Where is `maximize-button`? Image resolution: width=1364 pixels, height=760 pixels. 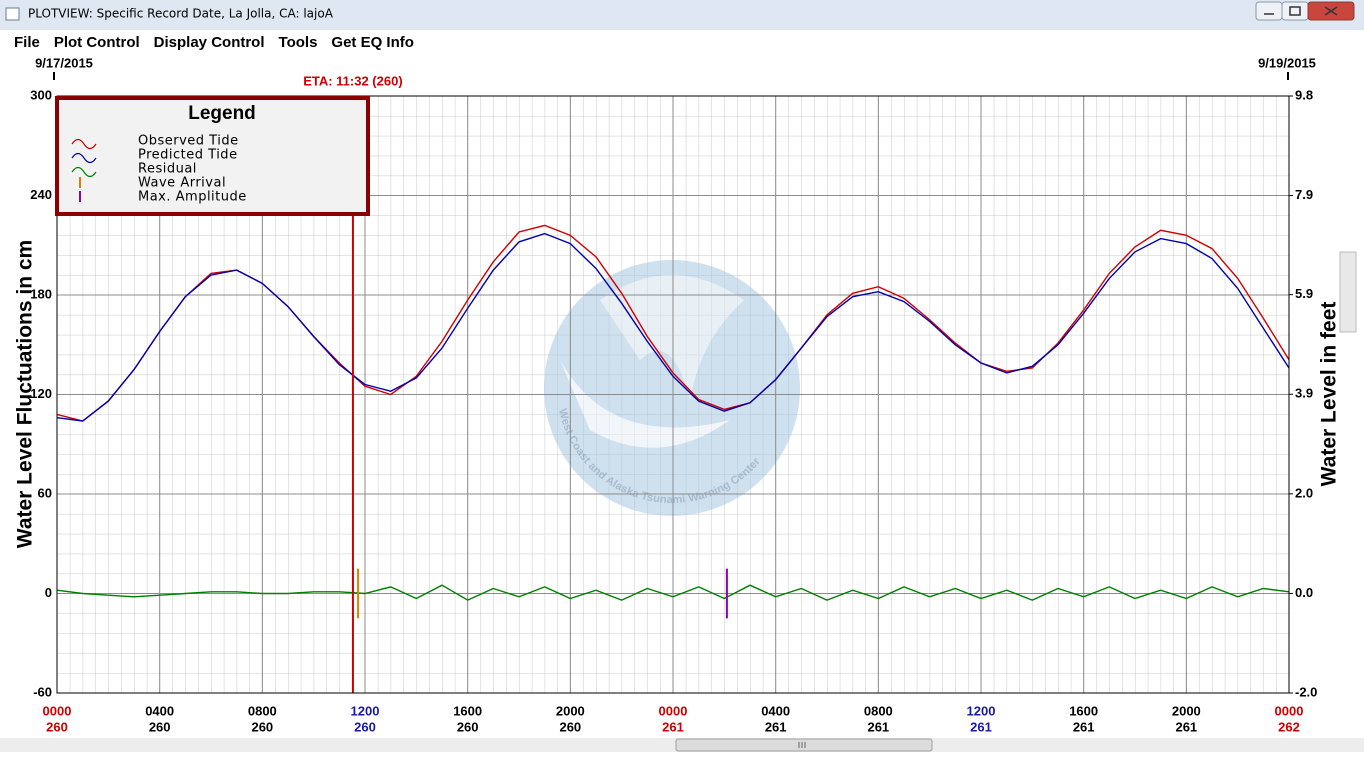
maximize-button is located at coordinates (1295, 11).